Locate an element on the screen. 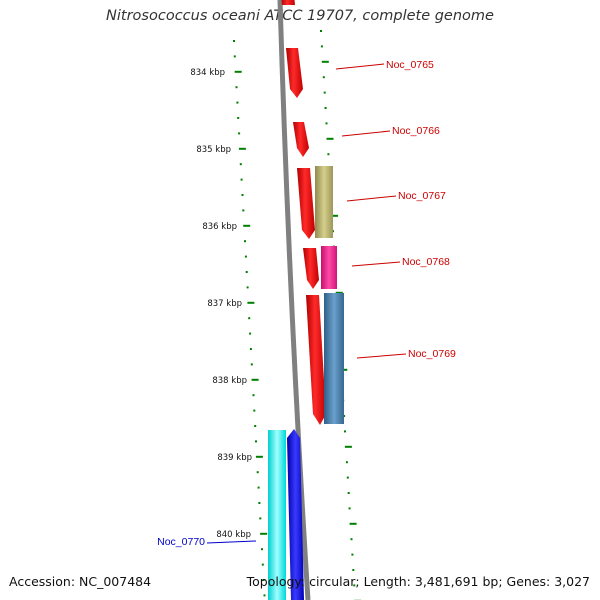 This screenshot has width=600, height=600. gene-label: Noc_0769 is located at coordinates (432, 354).